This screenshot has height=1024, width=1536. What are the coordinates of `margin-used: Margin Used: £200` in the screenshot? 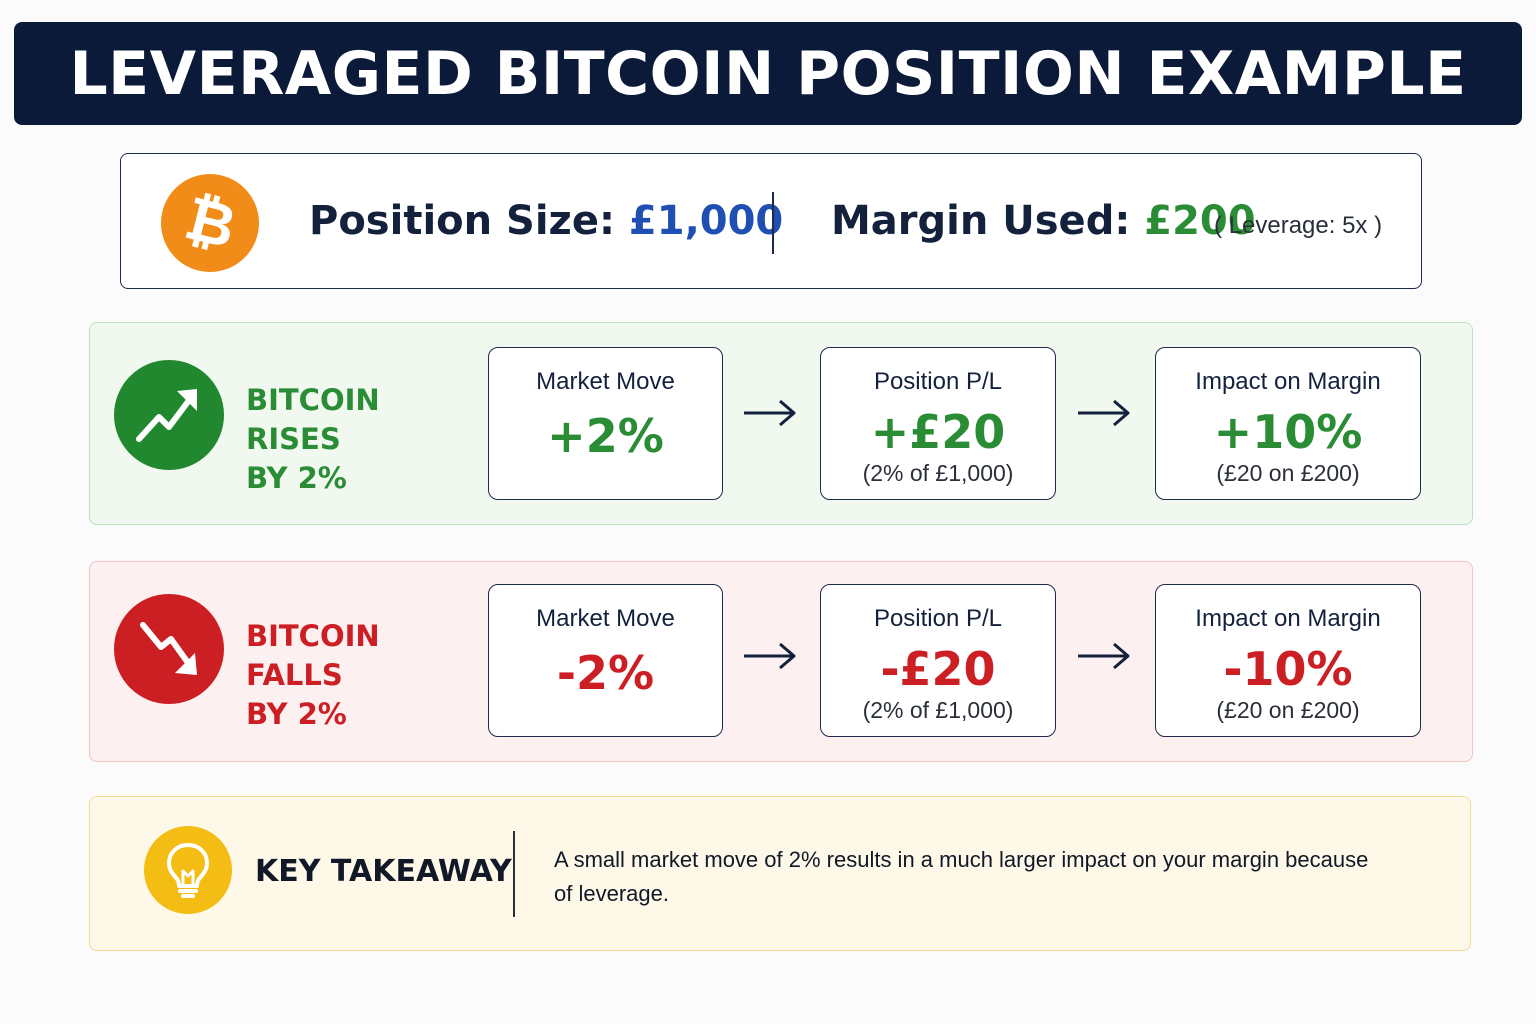 It's located at (1043, 221).